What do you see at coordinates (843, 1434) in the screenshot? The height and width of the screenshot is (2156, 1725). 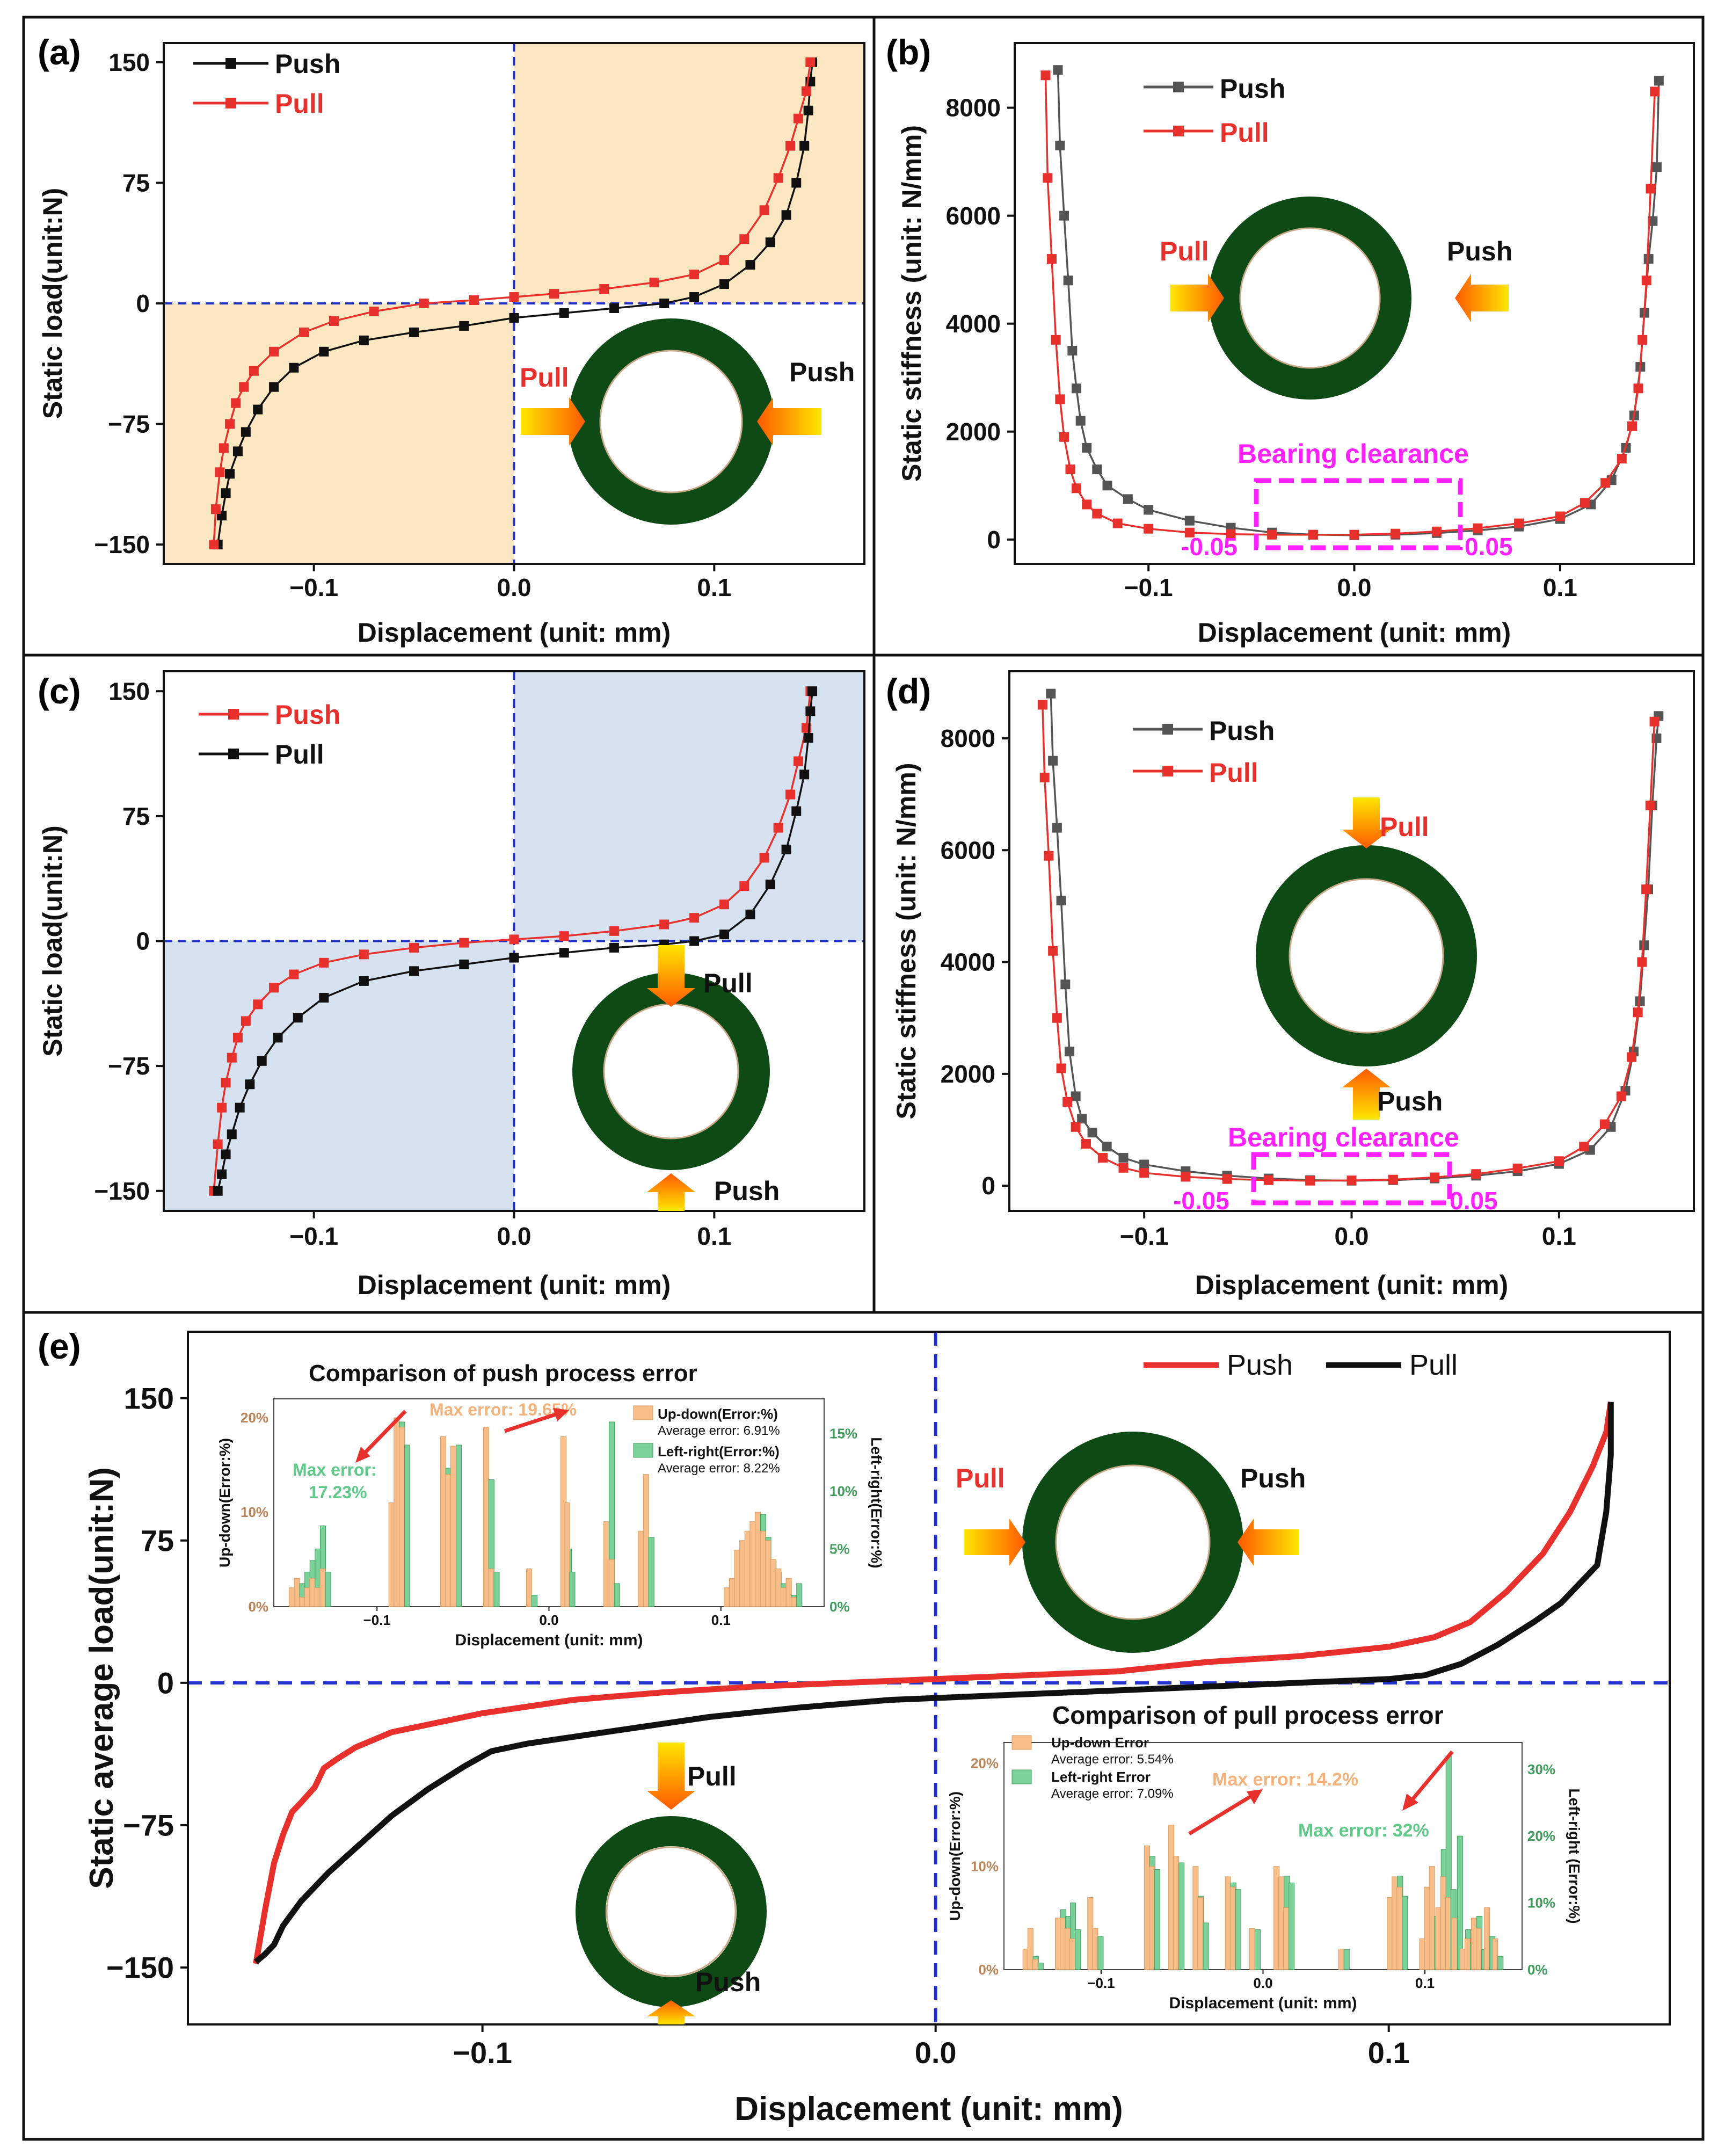 I see `inset-y-right-tick-label: 15%` at bounding box center [843, 1434].